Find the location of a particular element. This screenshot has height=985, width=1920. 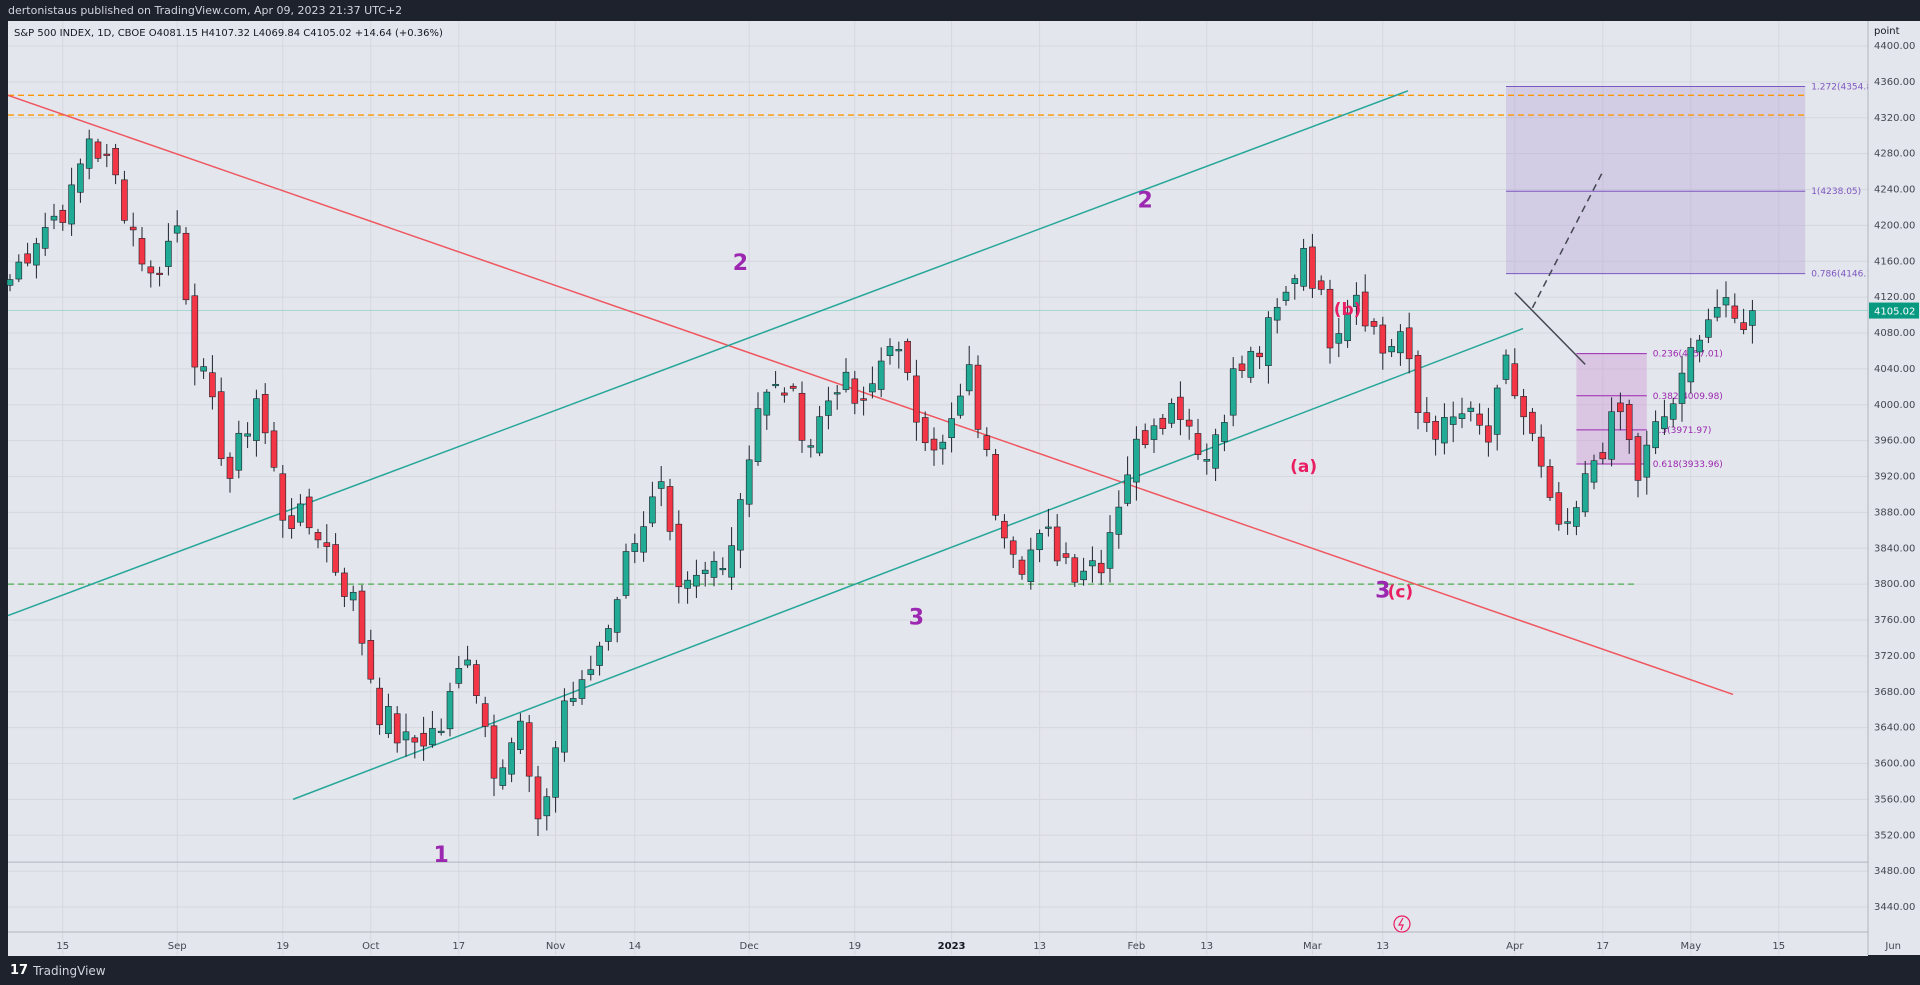

fib-extension-zone is located at coordinates (1656, 180).